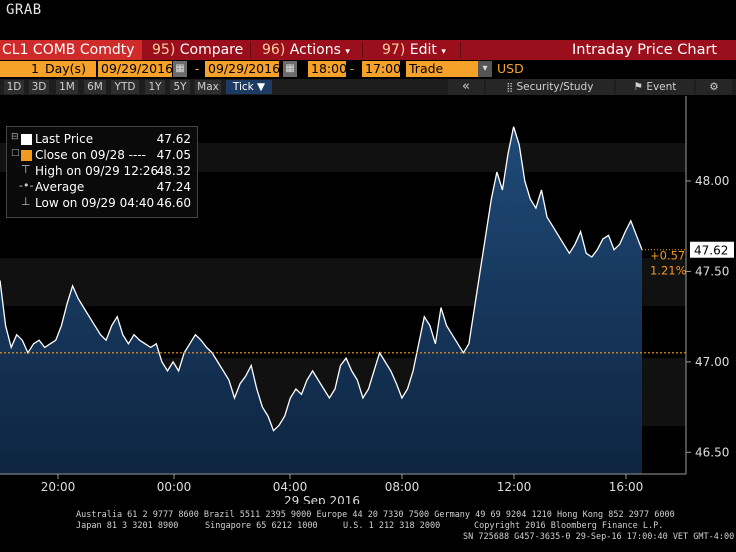  I want to click on edit-button: 97) Edit ▾, so click(414, 50).